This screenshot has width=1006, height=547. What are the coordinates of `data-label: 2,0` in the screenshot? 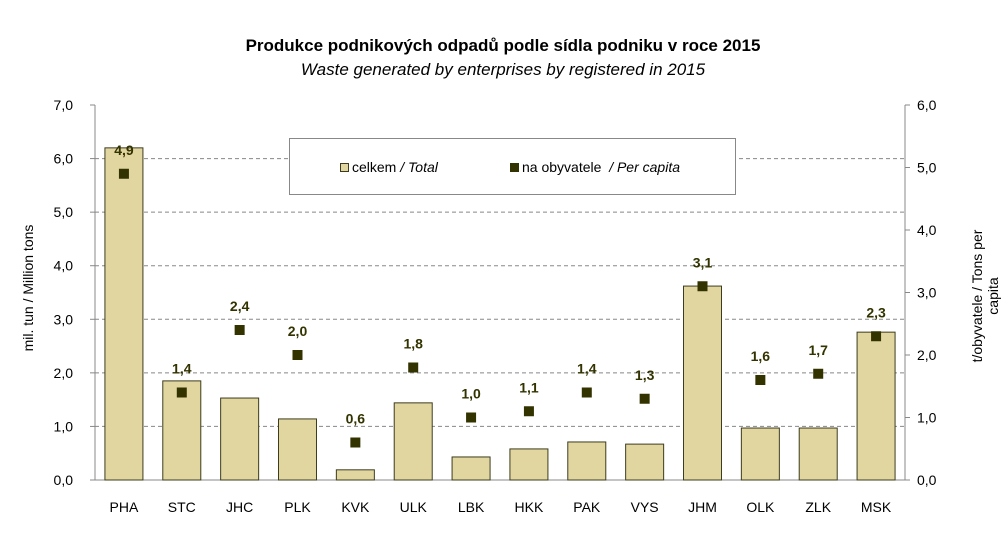 It's located at (298, 331).